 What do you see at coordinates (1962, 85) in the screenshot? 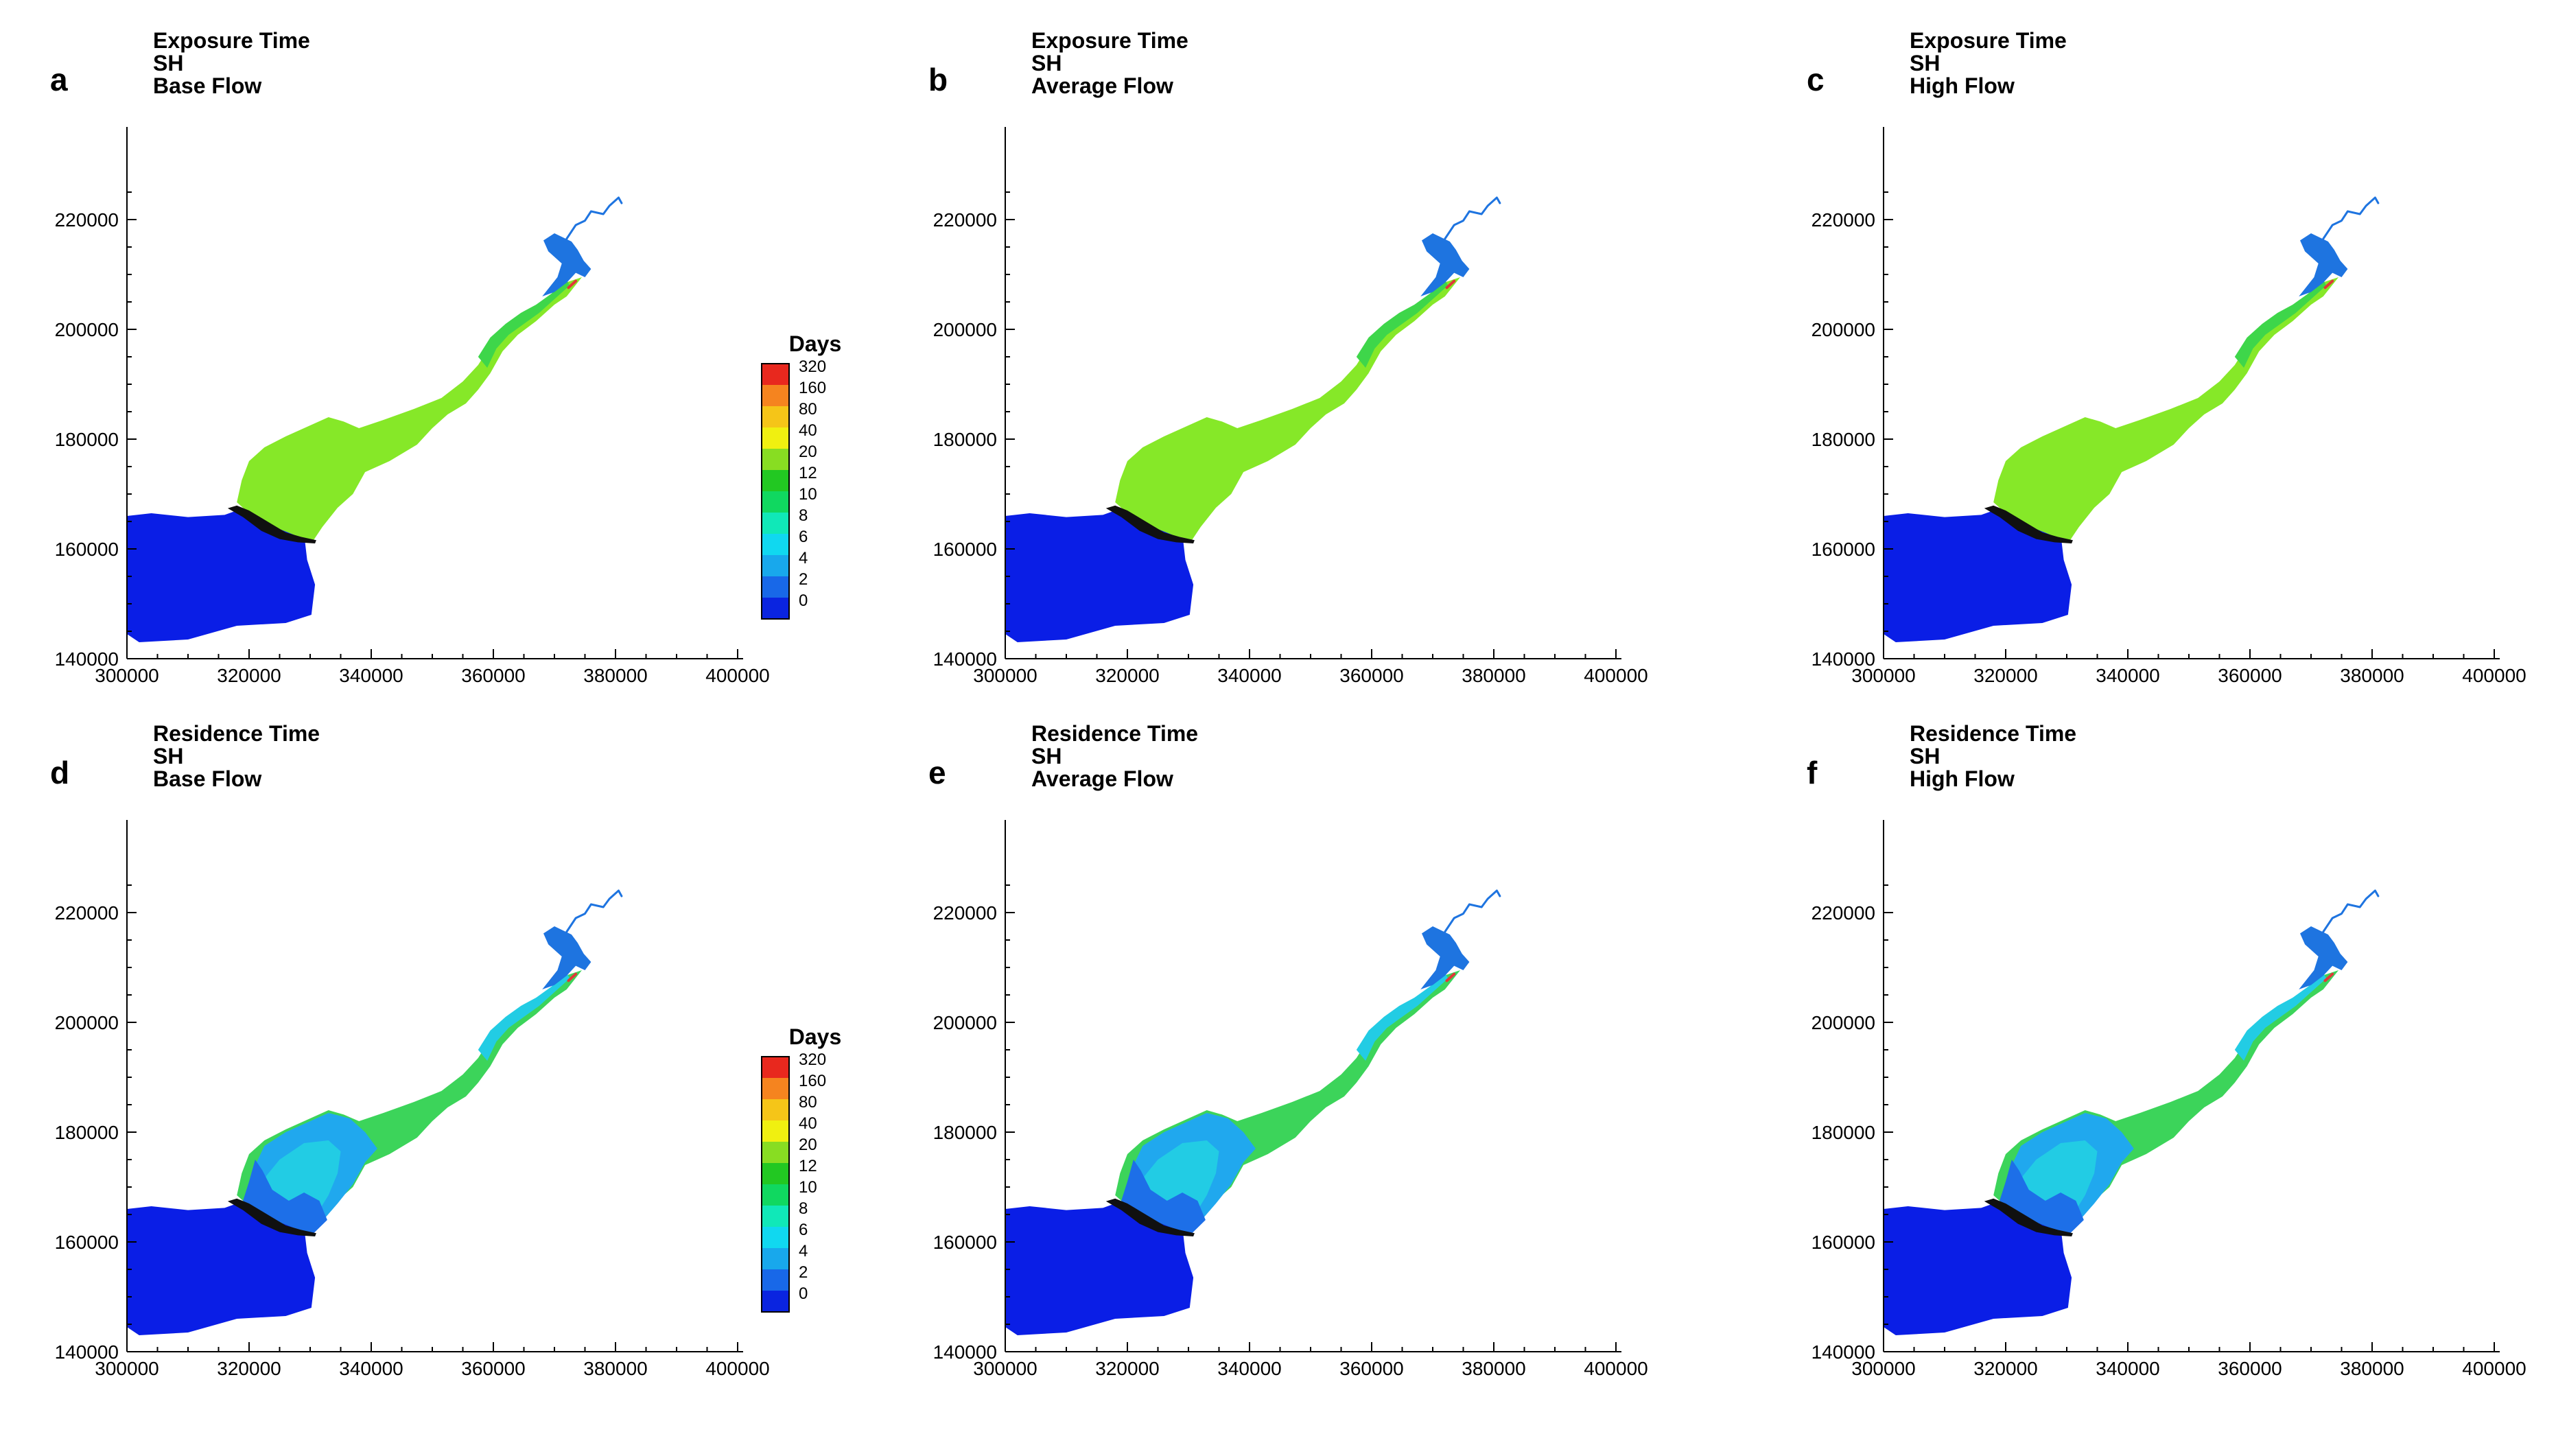
I see `panel-title-line: High Flow` at bounding box center [1962, 85].